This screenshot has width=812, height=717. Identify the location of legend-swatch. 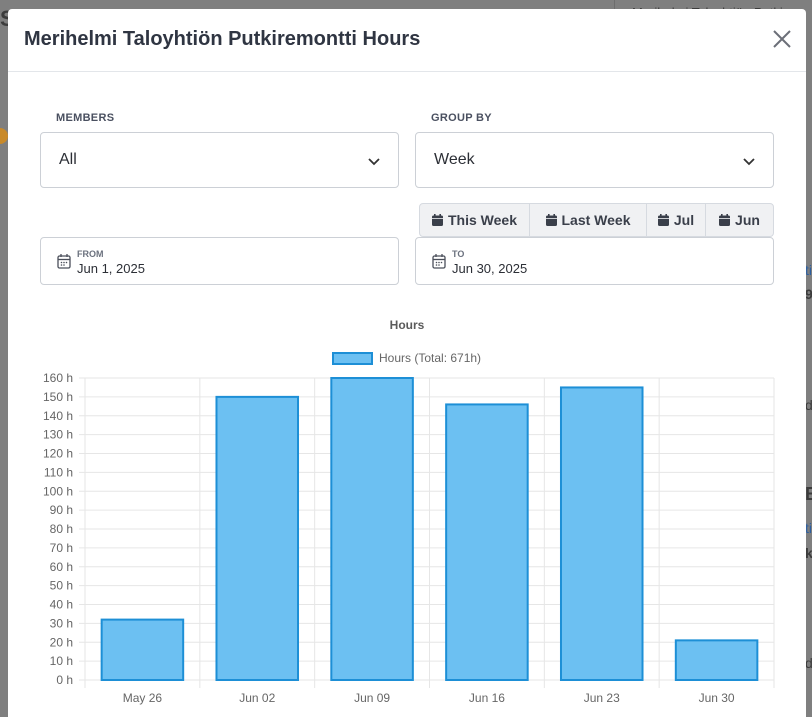
(352, 358).